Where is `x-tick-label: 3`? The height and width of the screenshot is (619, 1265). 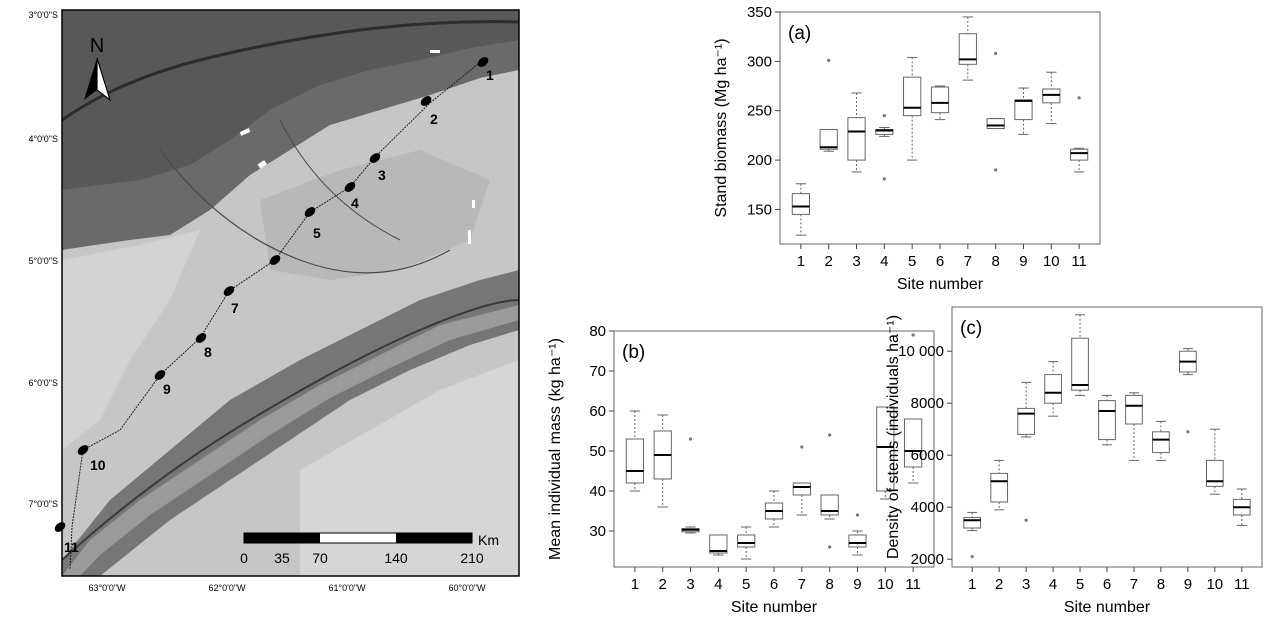 x-tick-label: 3 is located at coordinates (856, 261).